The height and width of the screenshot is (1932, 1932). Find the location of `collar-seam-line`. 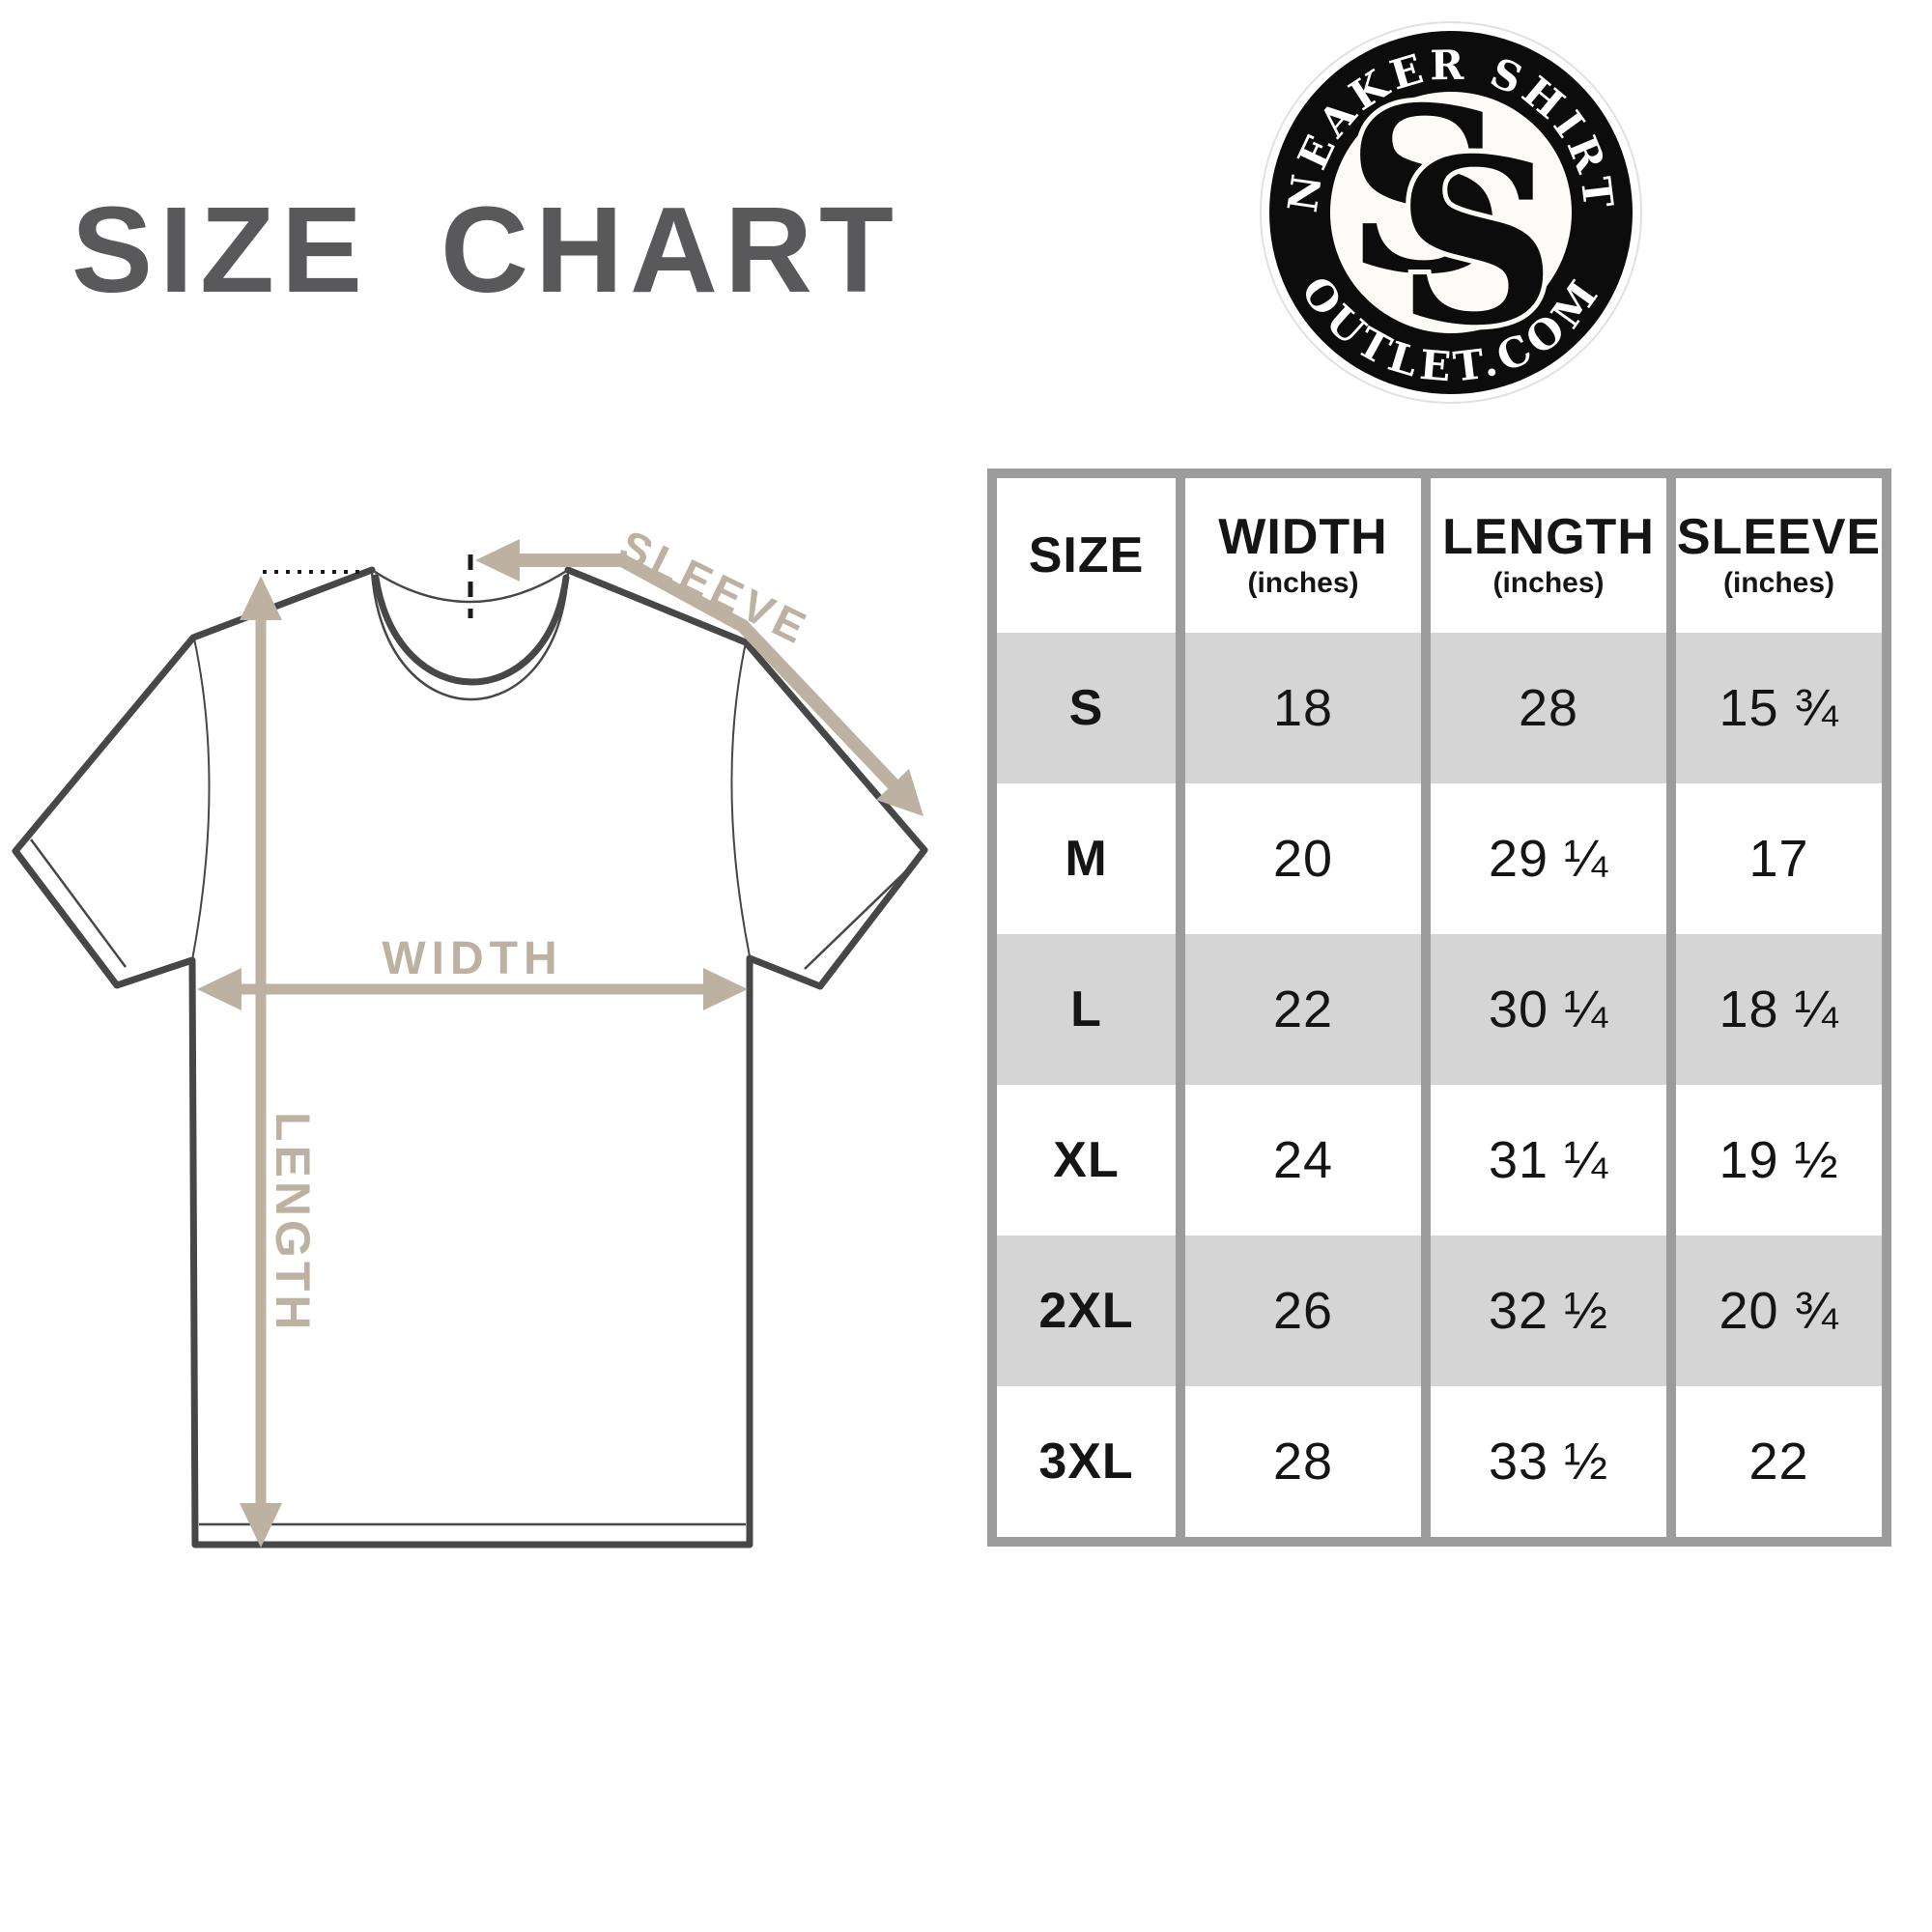

collar-seam-line is located at coordinates (470, 636).